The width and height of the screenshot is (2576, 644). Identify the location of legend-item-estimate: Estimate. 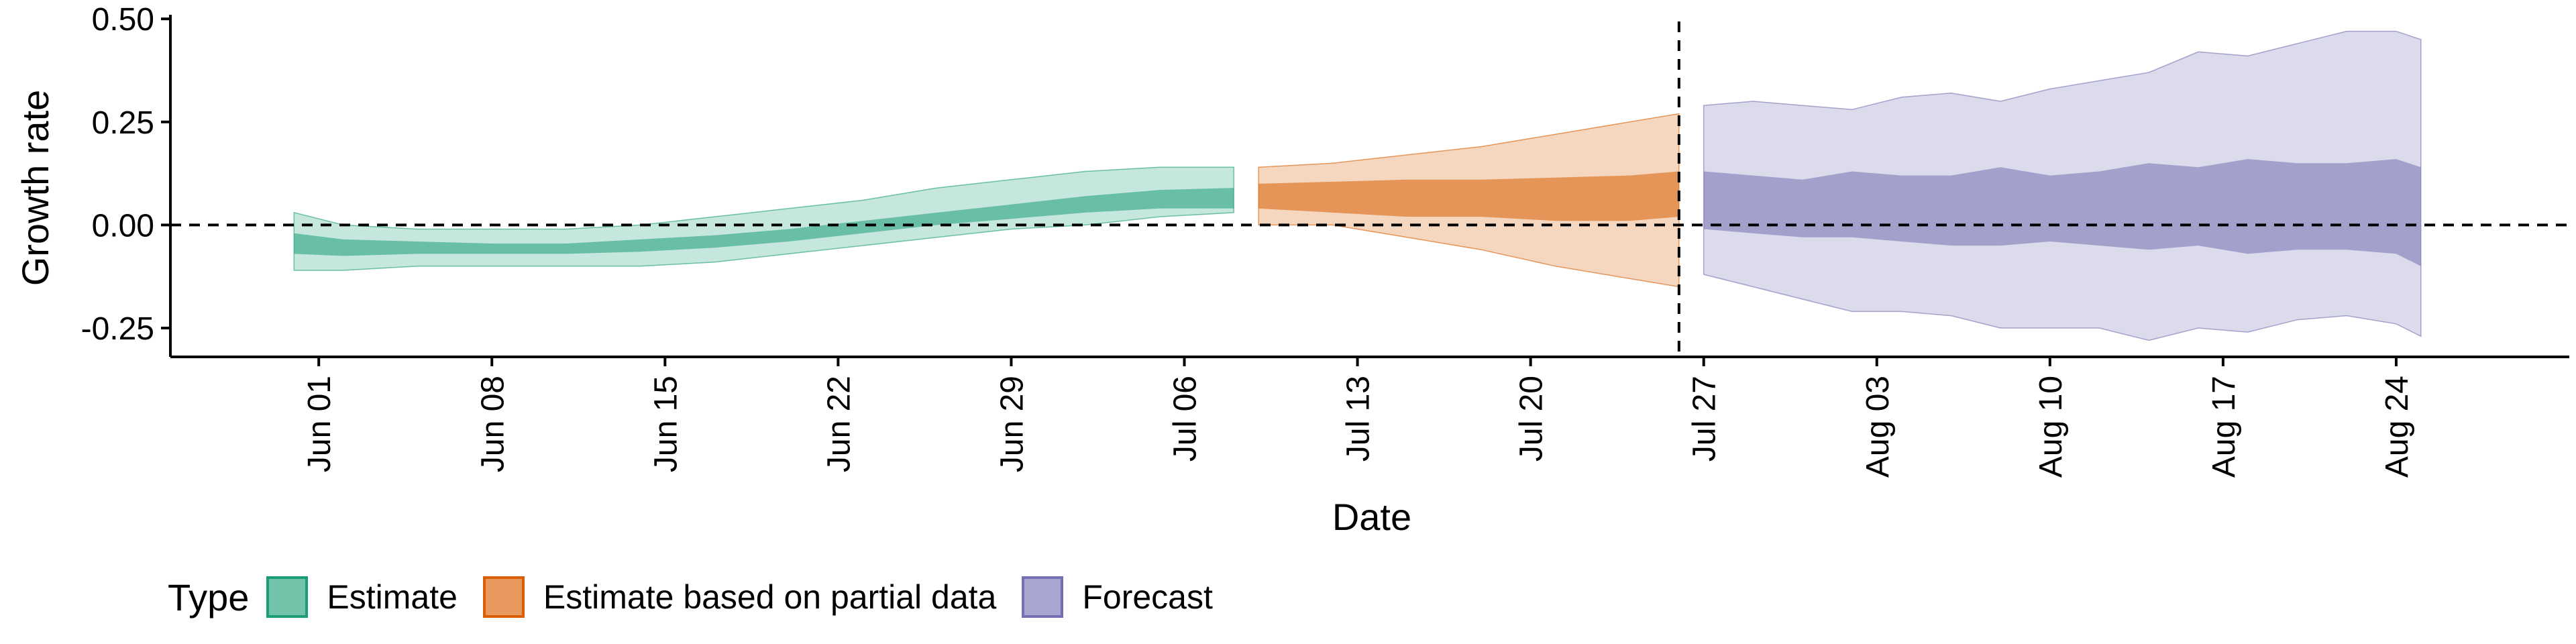
(362, 597).